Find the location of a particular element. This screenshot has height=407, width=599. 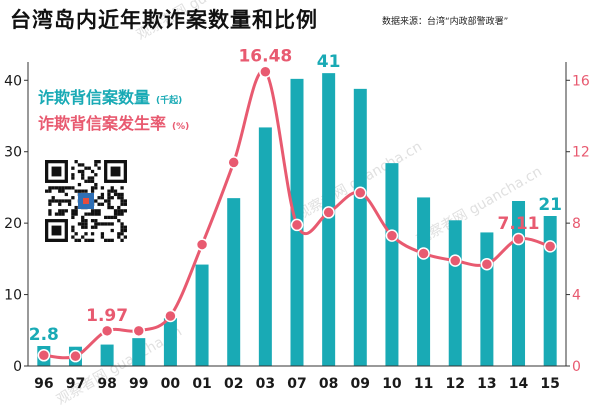

y-right-tick-label: 4 is located at coordinates (576, 296).